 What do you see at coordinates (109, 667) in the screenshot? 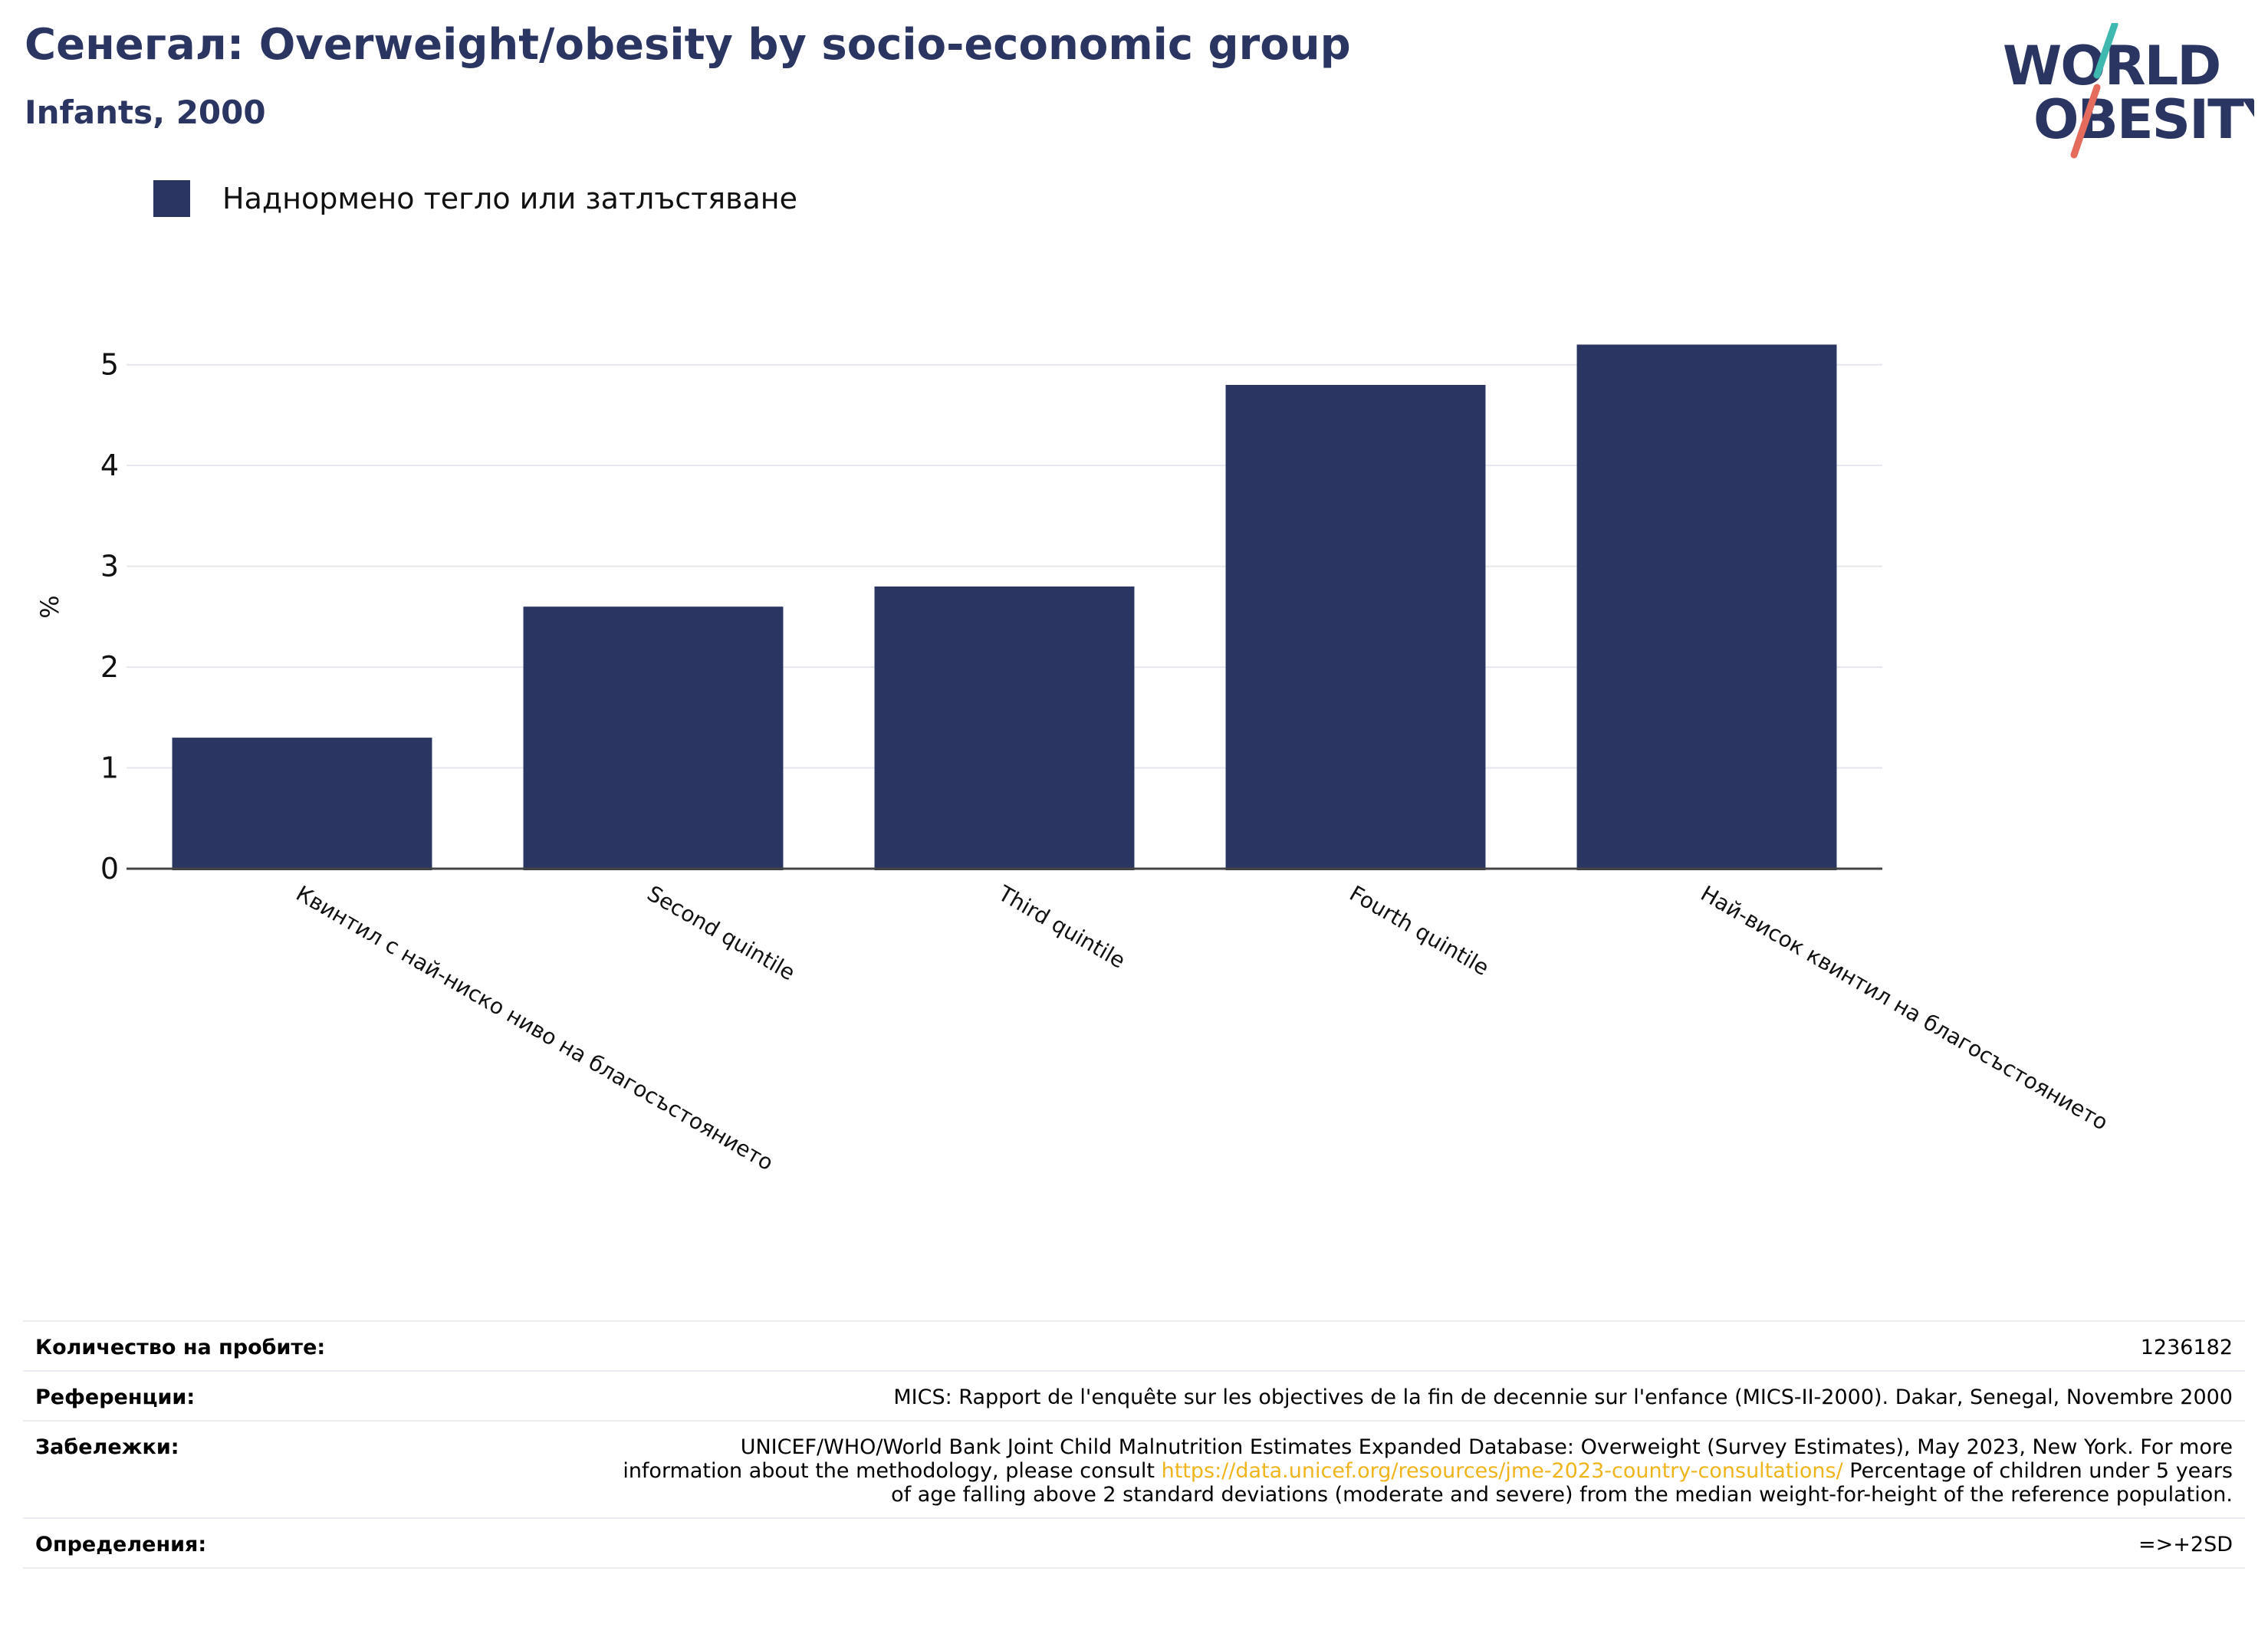
I see `y-tick-label: 2` at bounding box center [109, 667].